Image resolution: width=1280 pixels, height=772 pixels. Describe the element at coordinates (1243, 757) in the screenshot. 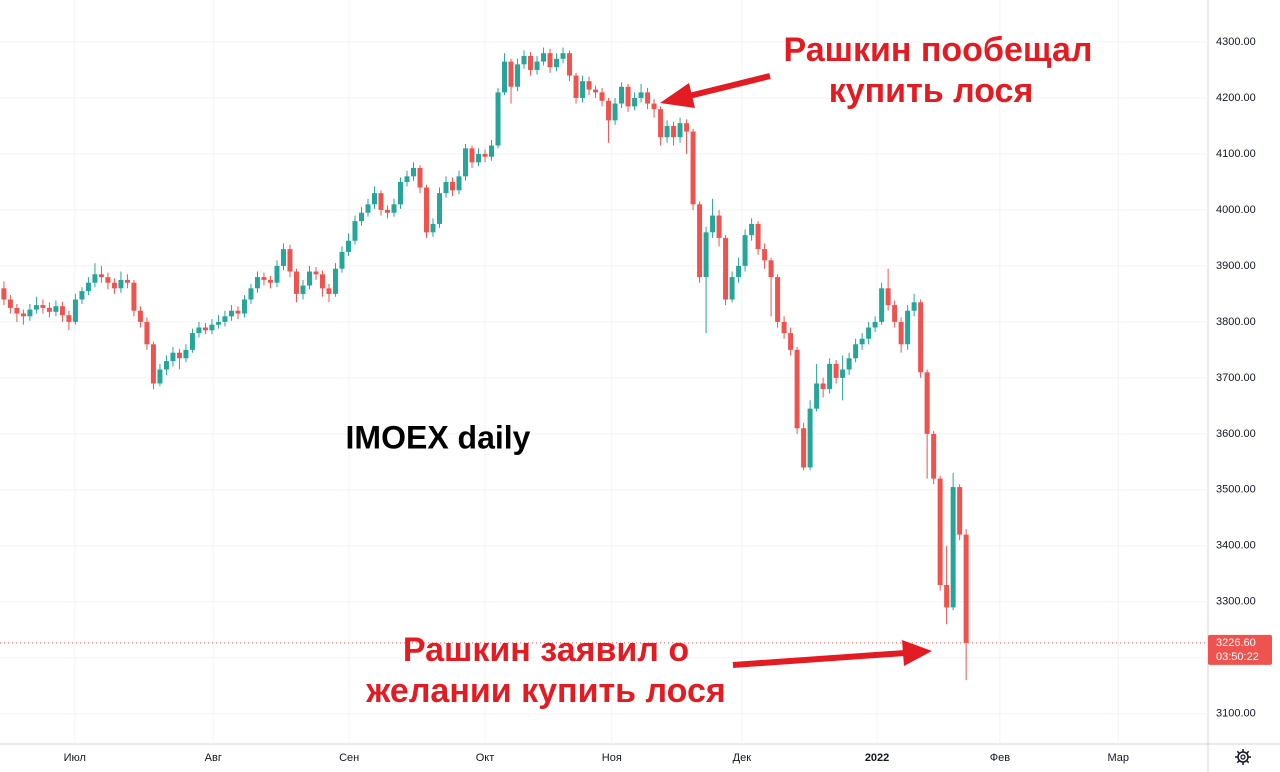

I see `settings-button` at that location.